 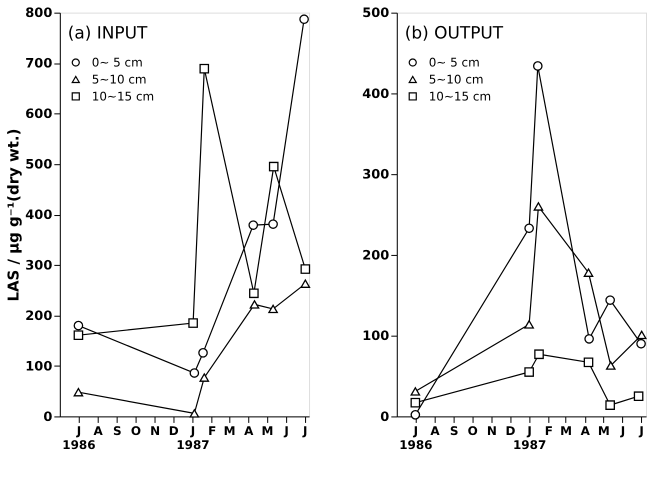 What do you see at coordinates (38, 14) in the screenshot?
I see `y-tick-label: 800` at bounding box center [38, 14].